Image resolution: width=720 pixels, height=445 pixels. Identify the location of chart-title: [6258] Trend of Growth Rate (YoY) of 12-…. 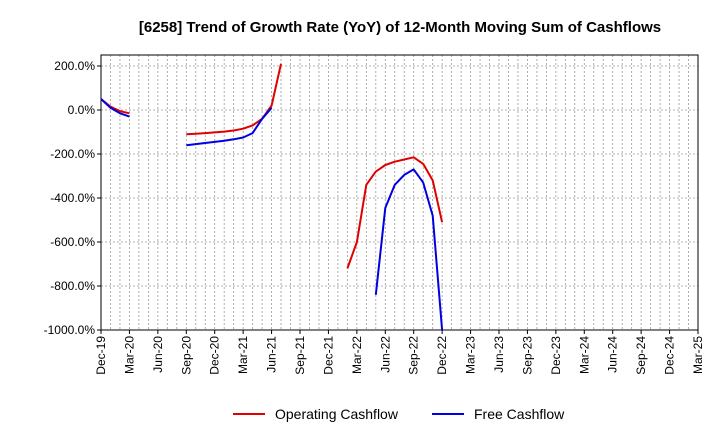
(400, 27).